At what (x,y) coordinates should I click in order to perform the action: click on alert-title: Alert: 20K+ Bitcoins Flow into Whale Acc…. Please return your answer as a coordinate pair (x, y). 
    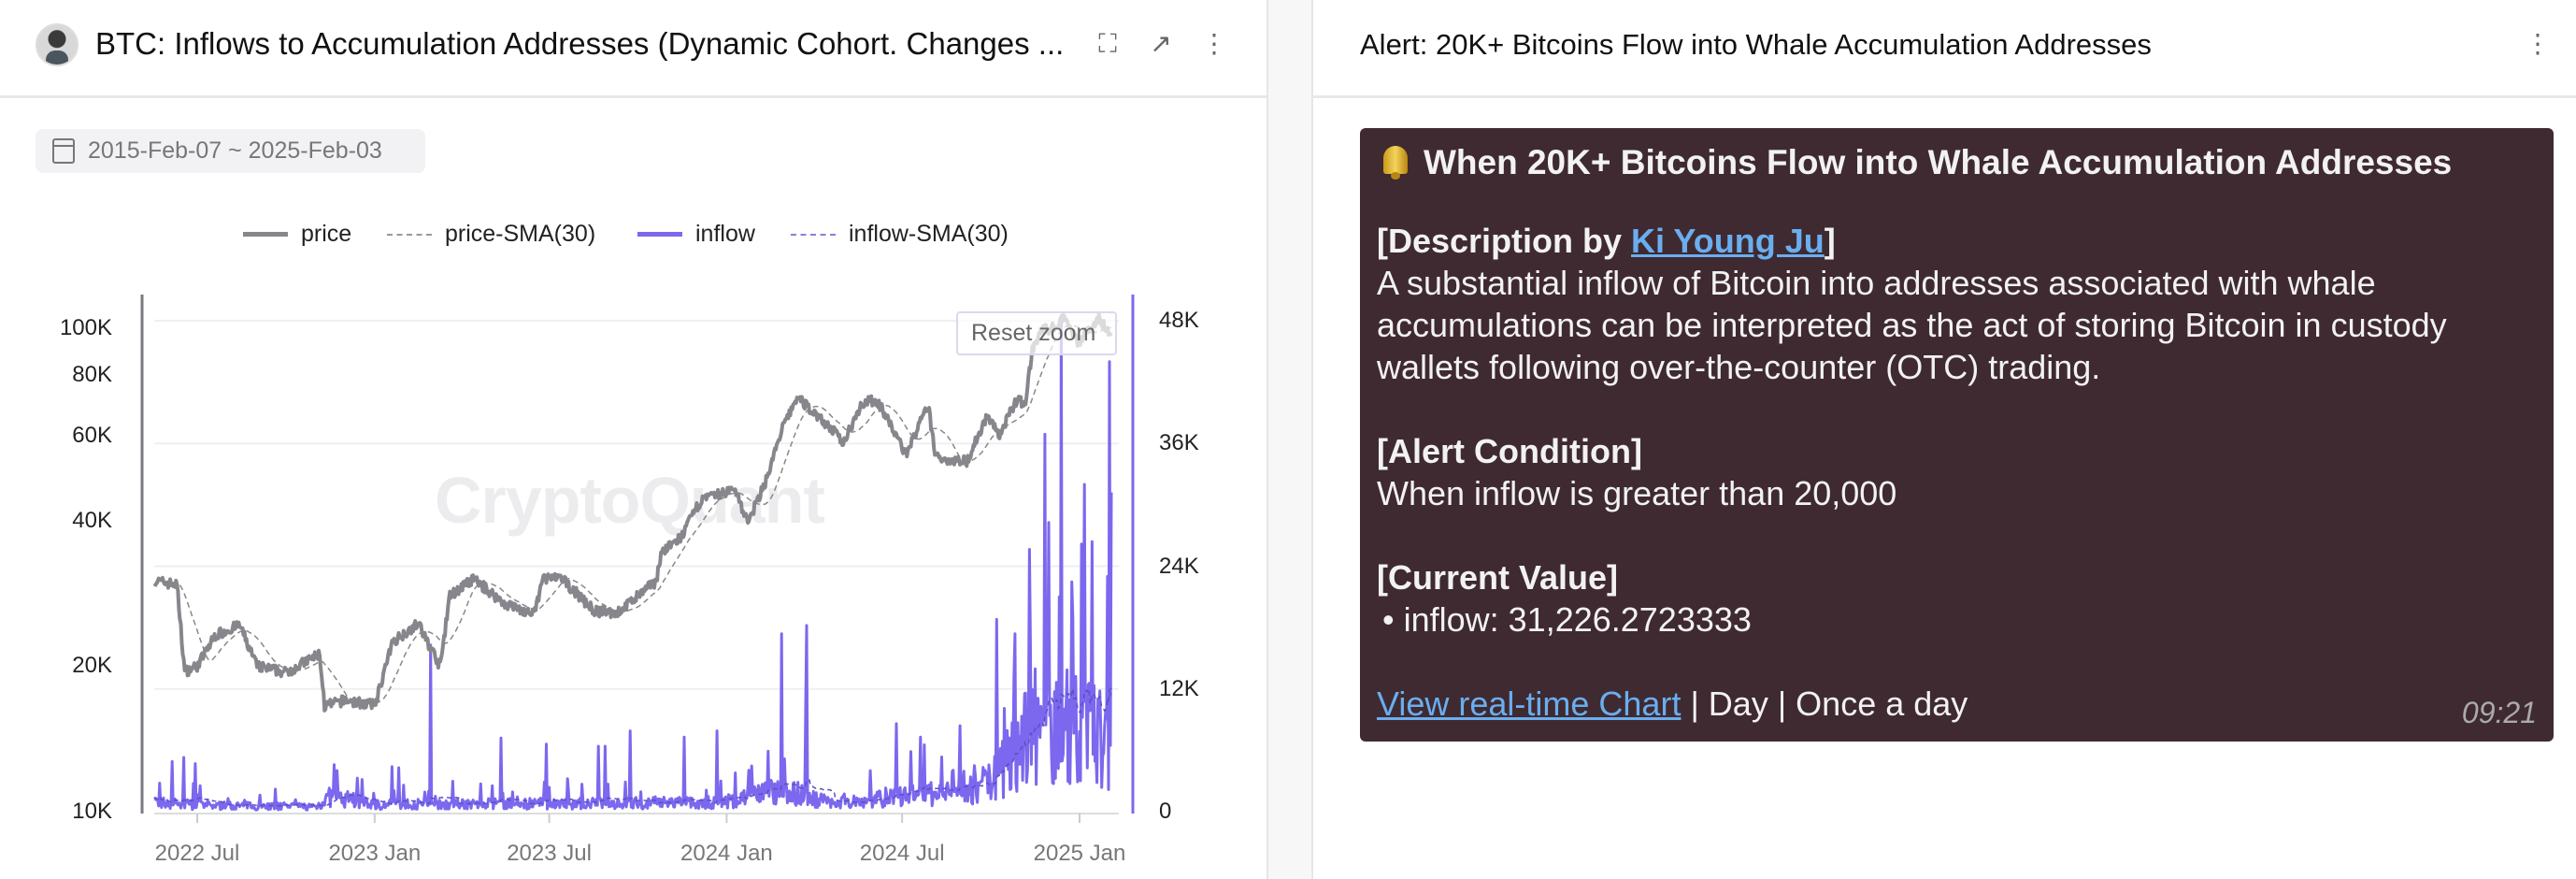
    Looking at the image, I should click on (1756, 44).